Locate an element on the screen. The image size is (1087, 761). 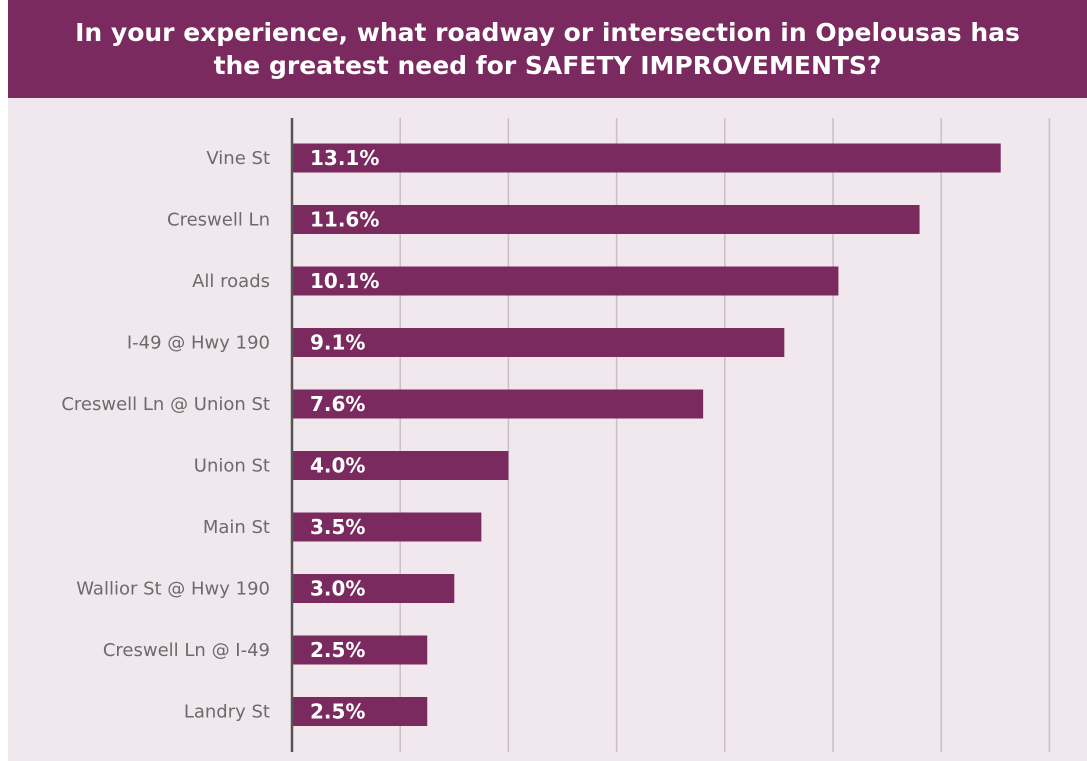
category-label: Creswell Ln @ Union St is located at coordinates (165, 404).